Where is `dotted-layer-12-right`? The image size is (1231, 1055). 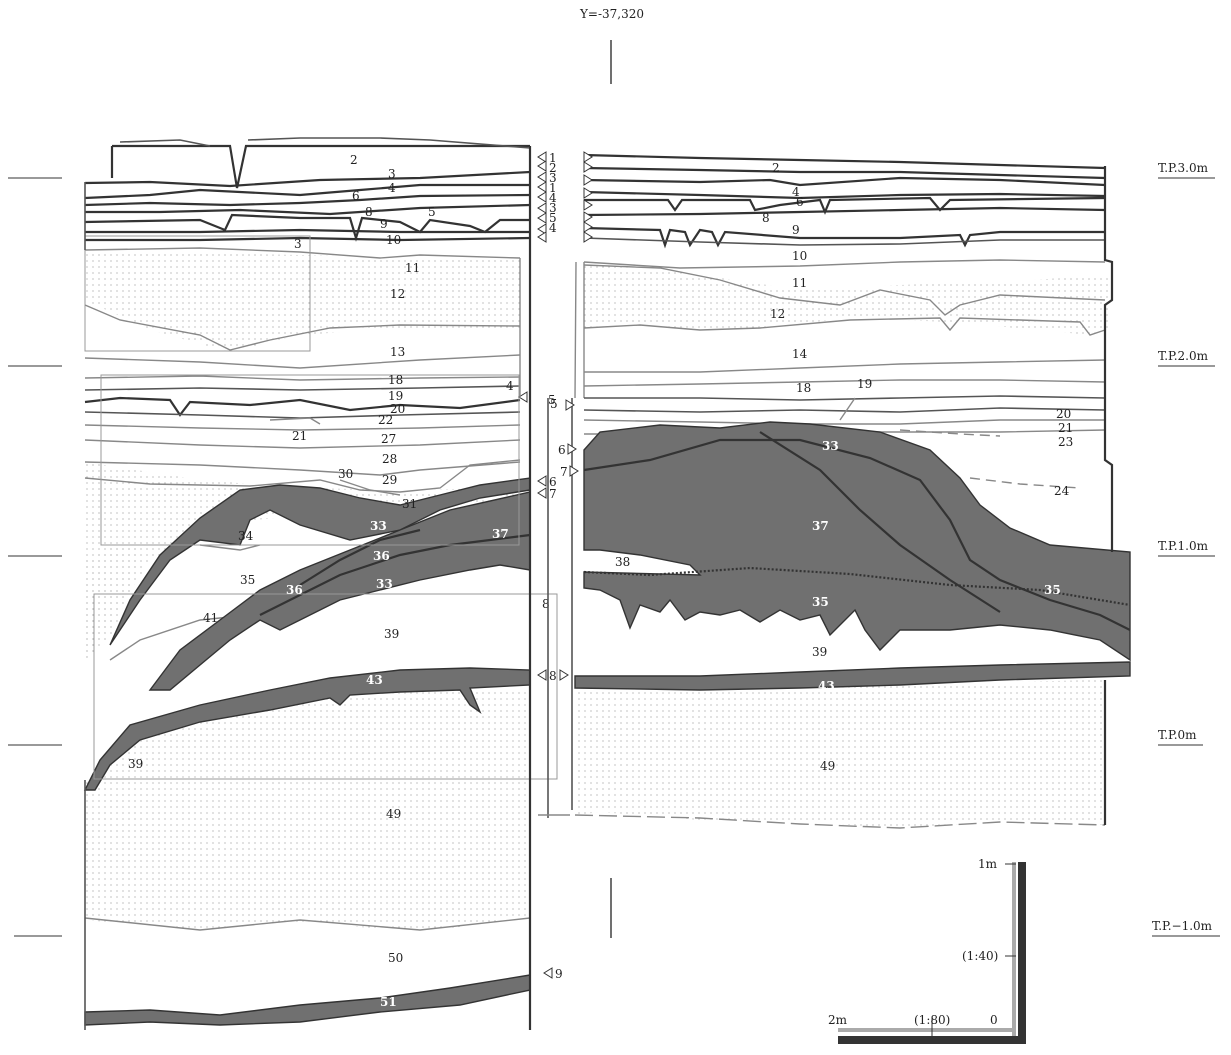 dotted-layer-12-right is located at coordinates (847, 300).